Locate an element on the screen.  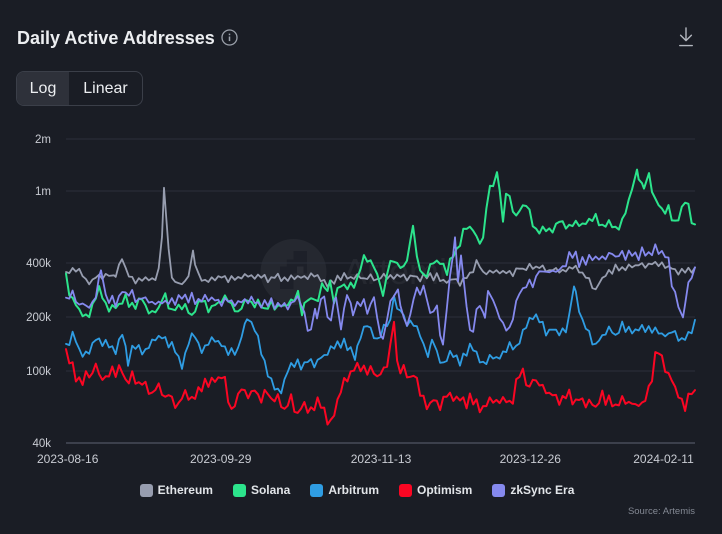
svg-text: 100k is located at coordinates (38, 372).